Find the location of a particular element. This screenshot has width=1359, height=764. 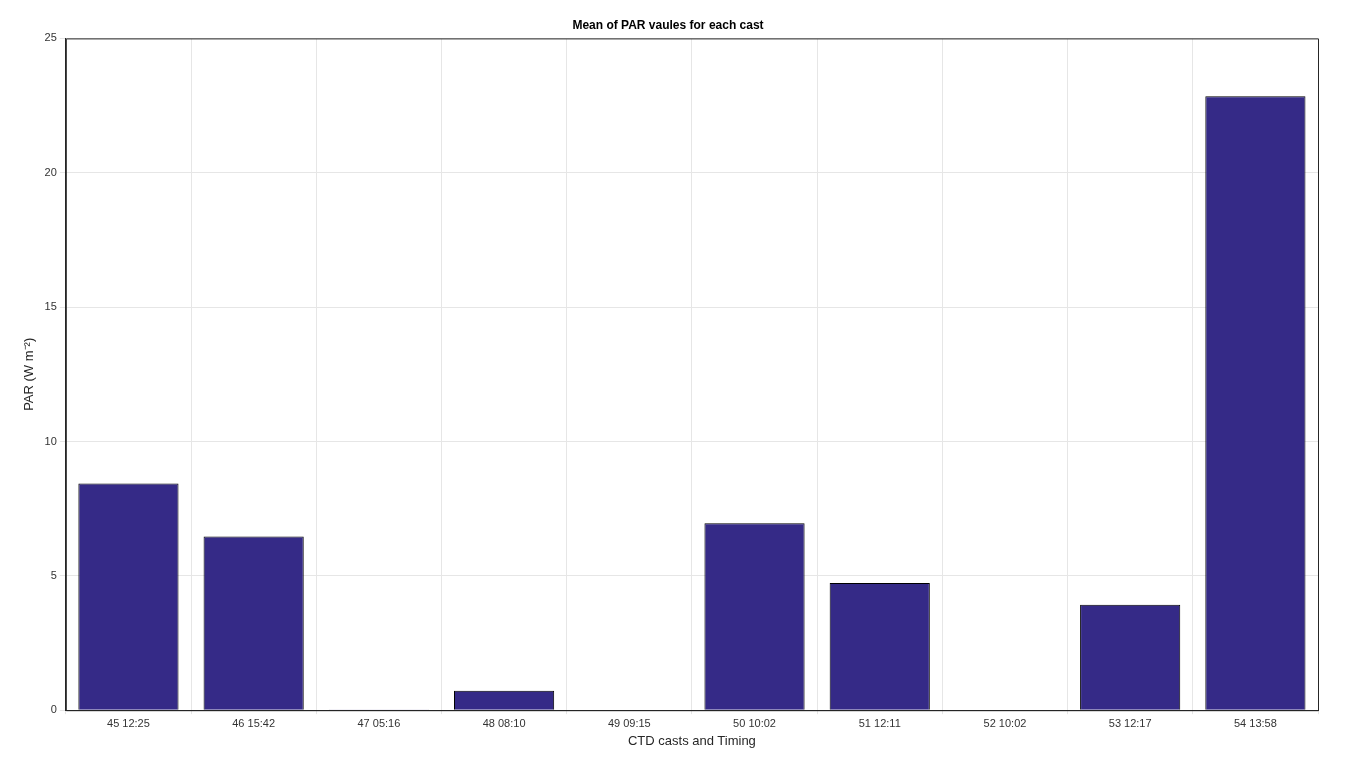

y-tick-label: 10 is located at coordinates (50, 440).